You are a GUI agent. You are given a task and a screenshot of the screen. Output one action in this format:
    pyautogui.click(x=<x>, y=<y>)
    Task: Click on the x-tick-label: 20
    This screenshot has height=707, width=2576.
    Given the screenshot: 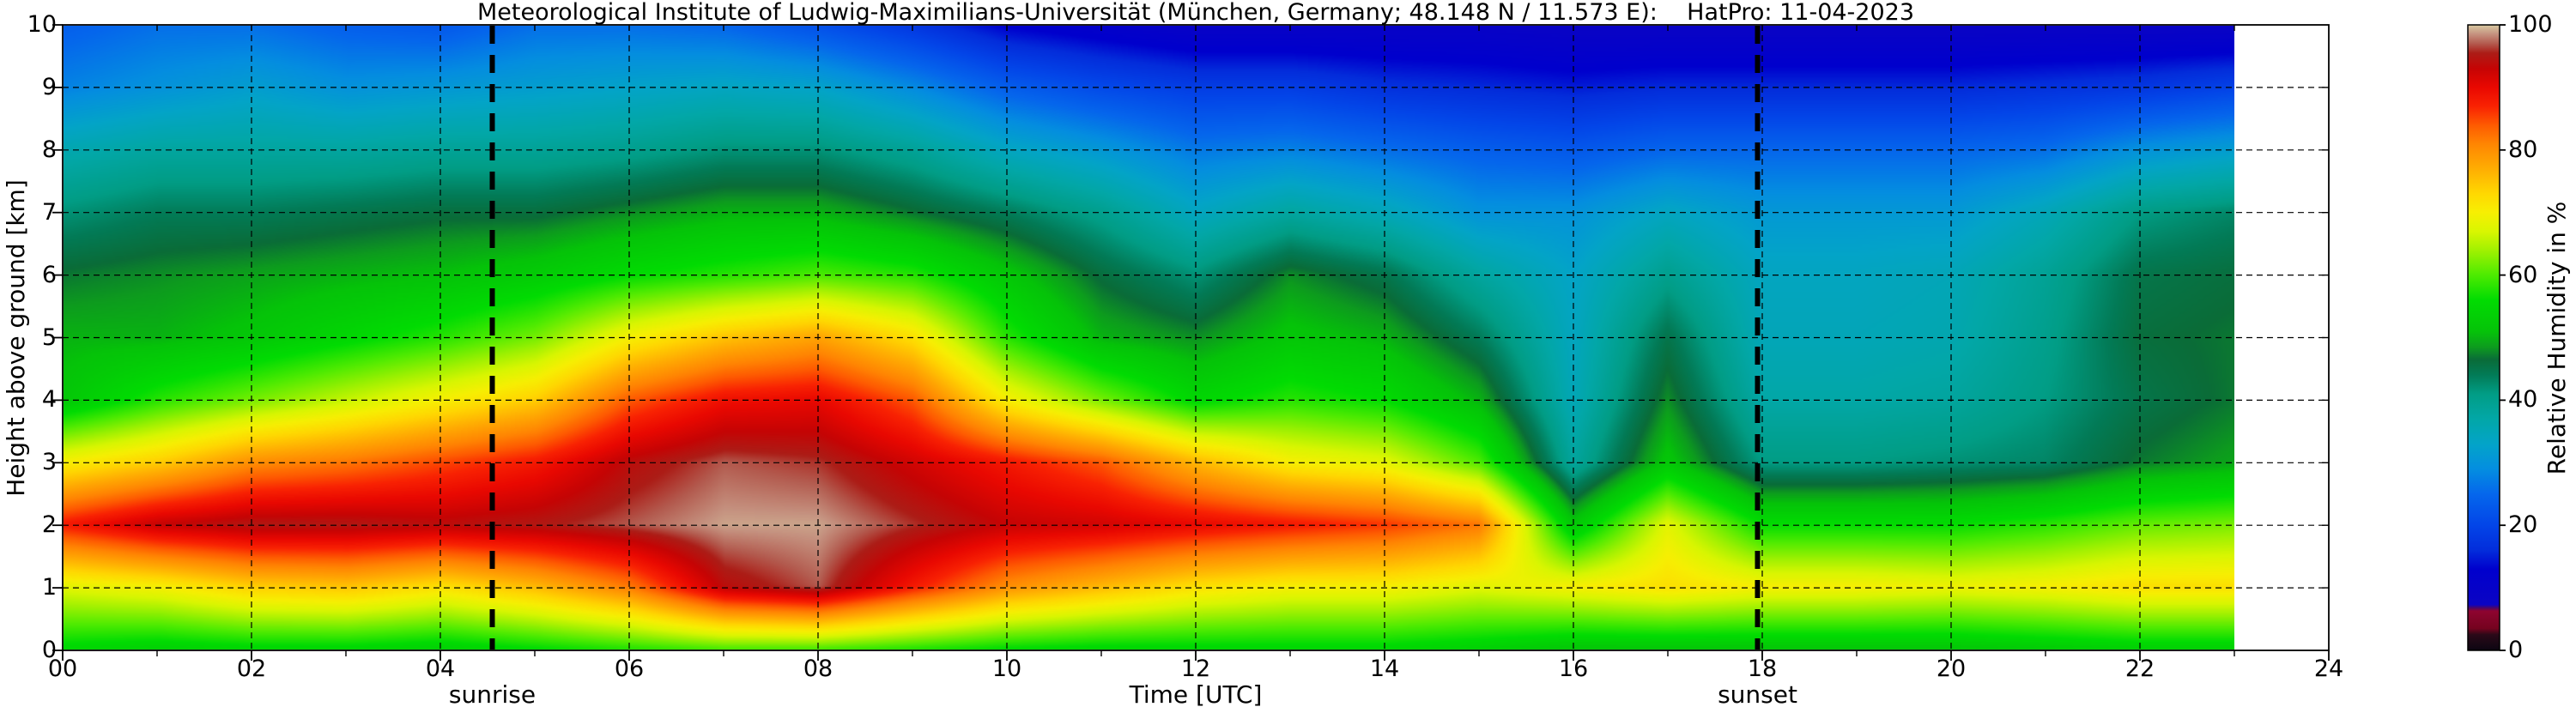 What is the action you would take?
    pyautogui.click(x=1951, y=669)
    